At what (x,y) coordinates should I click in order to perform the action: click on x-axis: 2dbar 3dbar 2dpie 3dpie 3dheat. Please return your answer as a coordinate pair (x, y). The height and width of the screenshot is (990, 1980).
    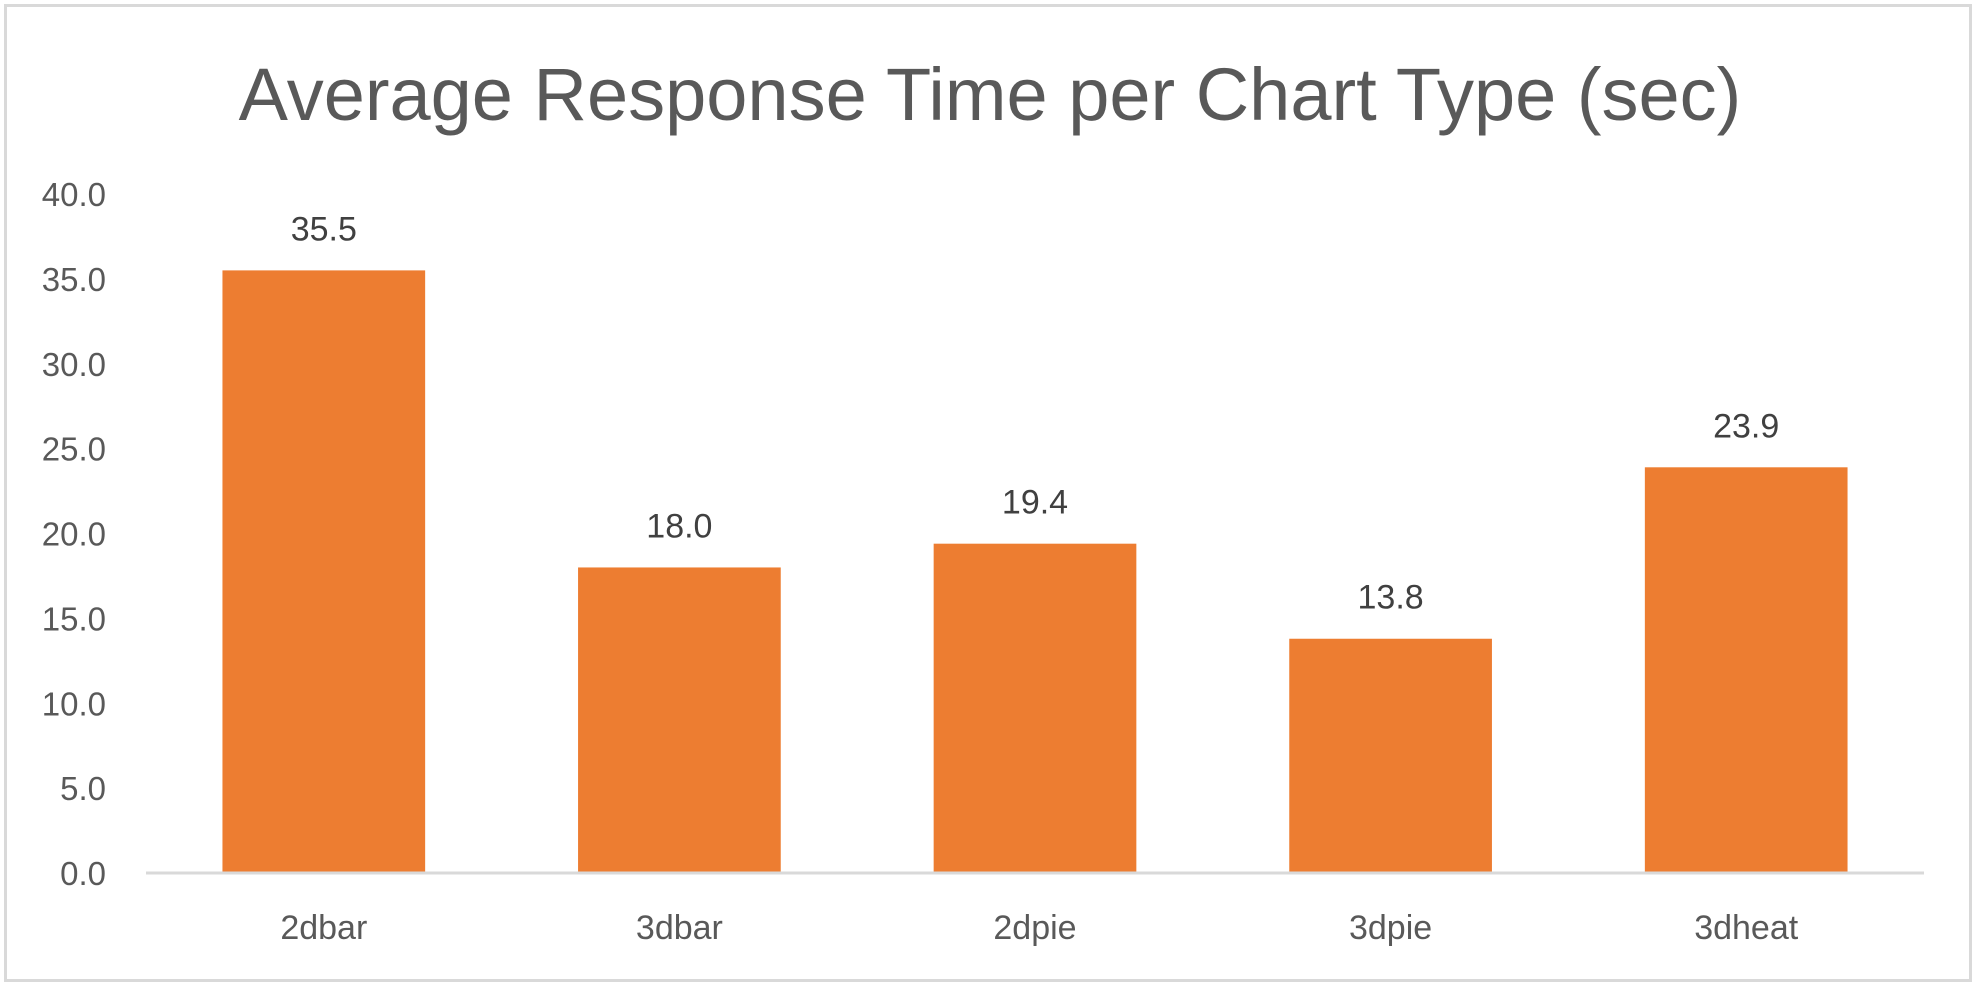
    Looking at the image, I should click on (1035, 909).